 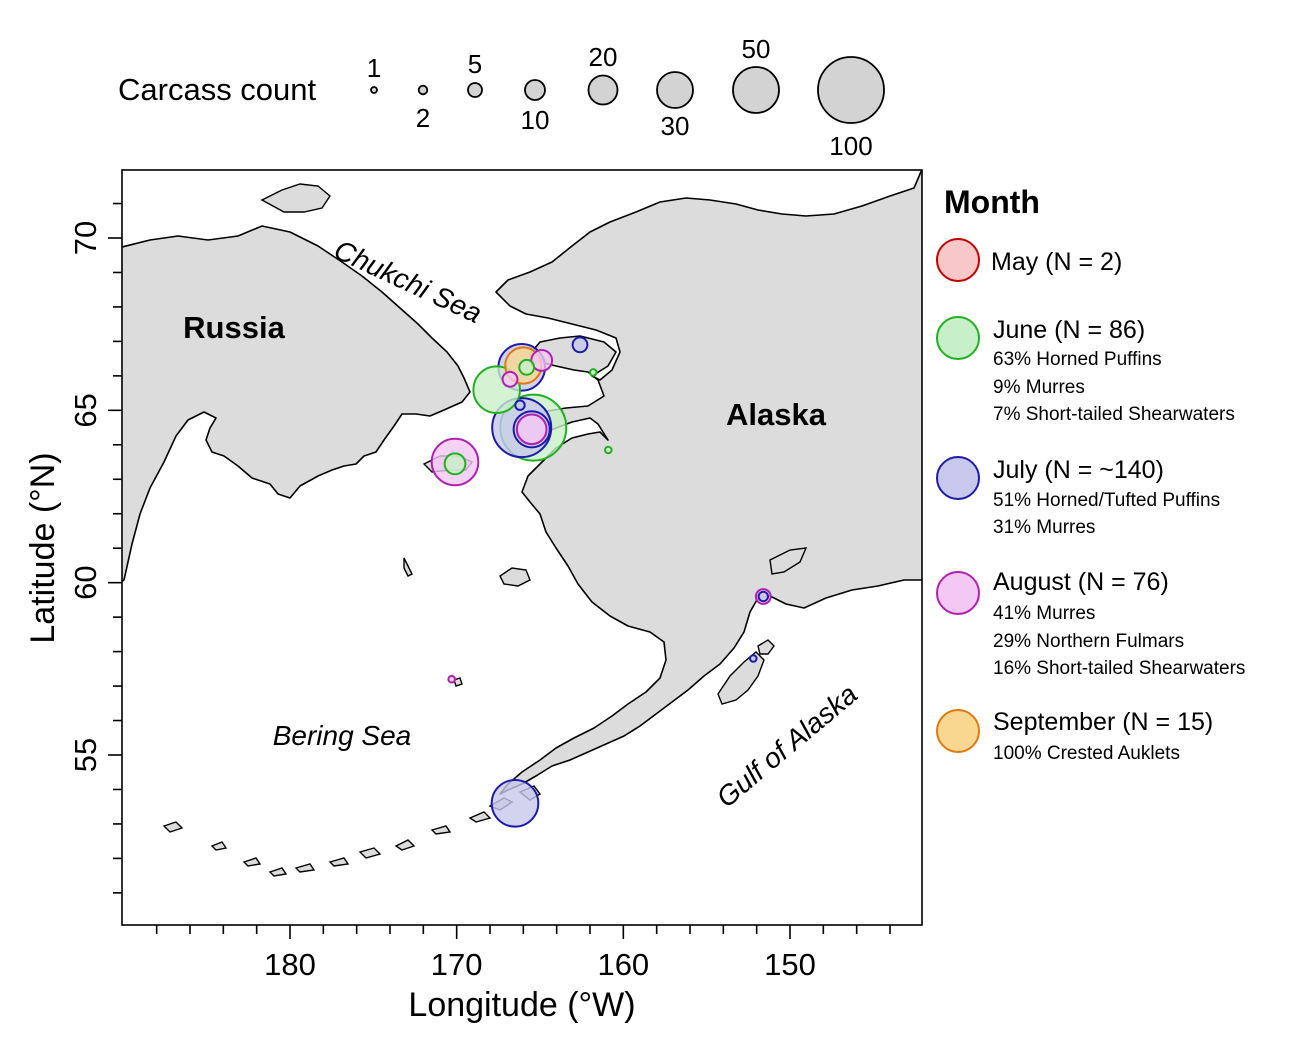 I want to click on legend-label-may: May (N = 2), so click(x=1056, y=262).